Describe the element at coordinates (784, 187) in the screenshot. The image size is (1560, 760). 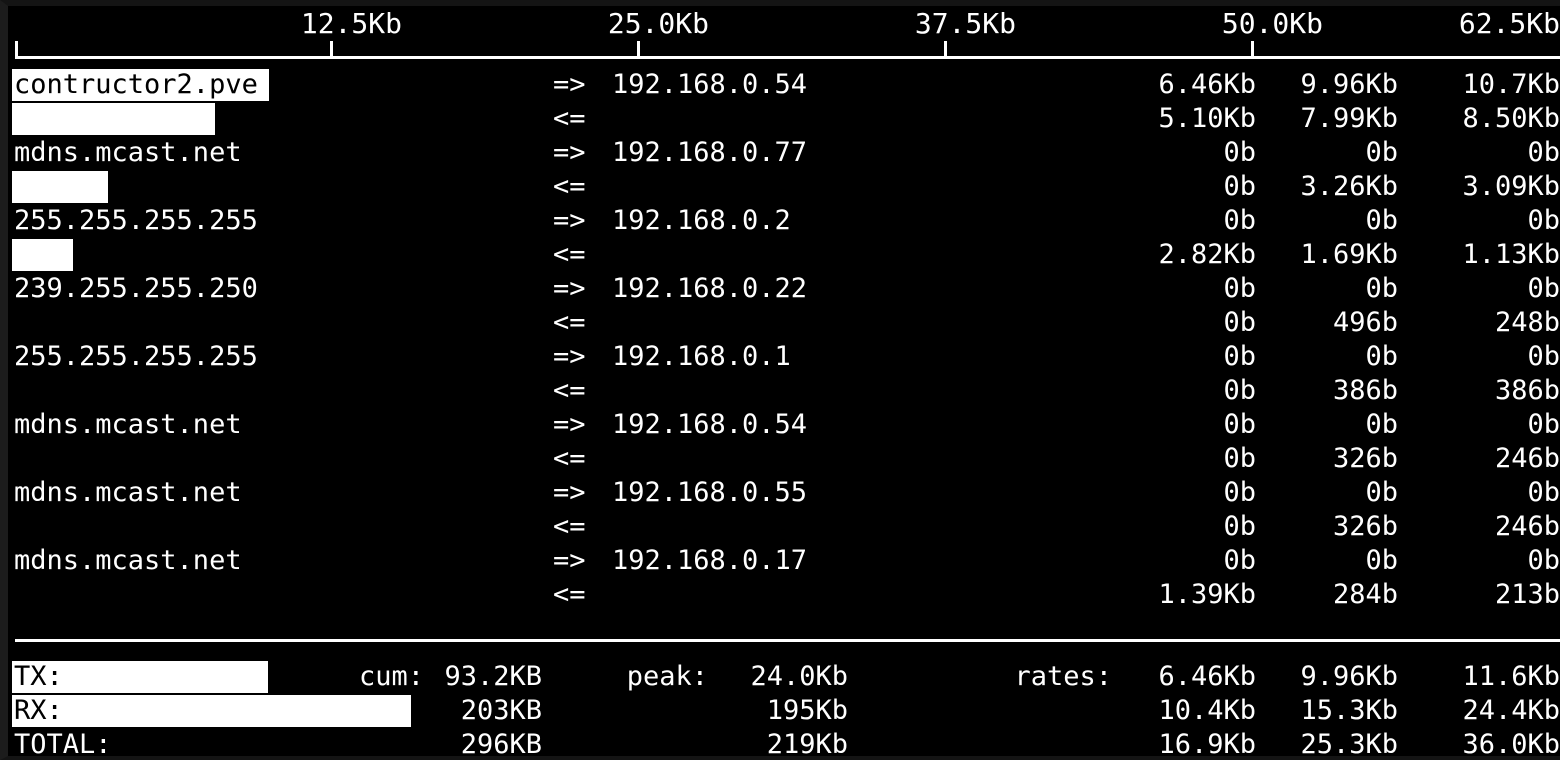
I see `connection-recv-line: <= 0b 3.26Kb 3.09Kb` at that location.